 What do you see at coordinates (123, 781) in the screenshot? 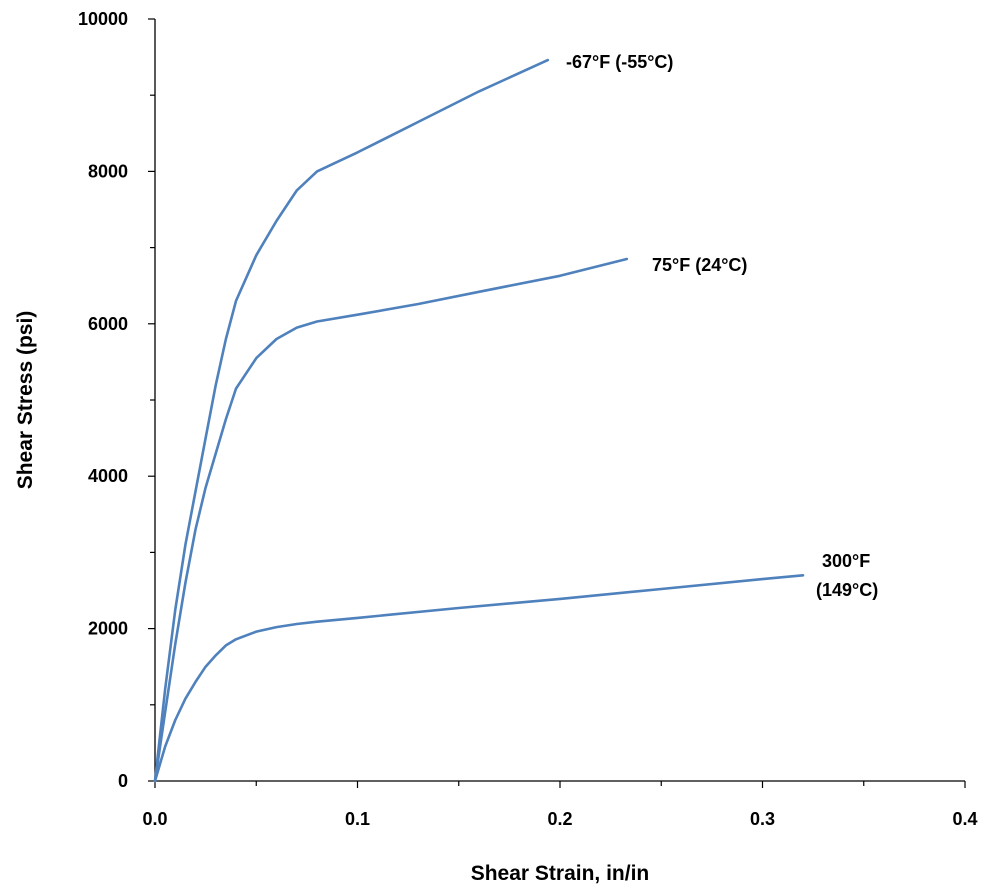
I see `y-tick-label: 0` at bounding box center [123, 781].